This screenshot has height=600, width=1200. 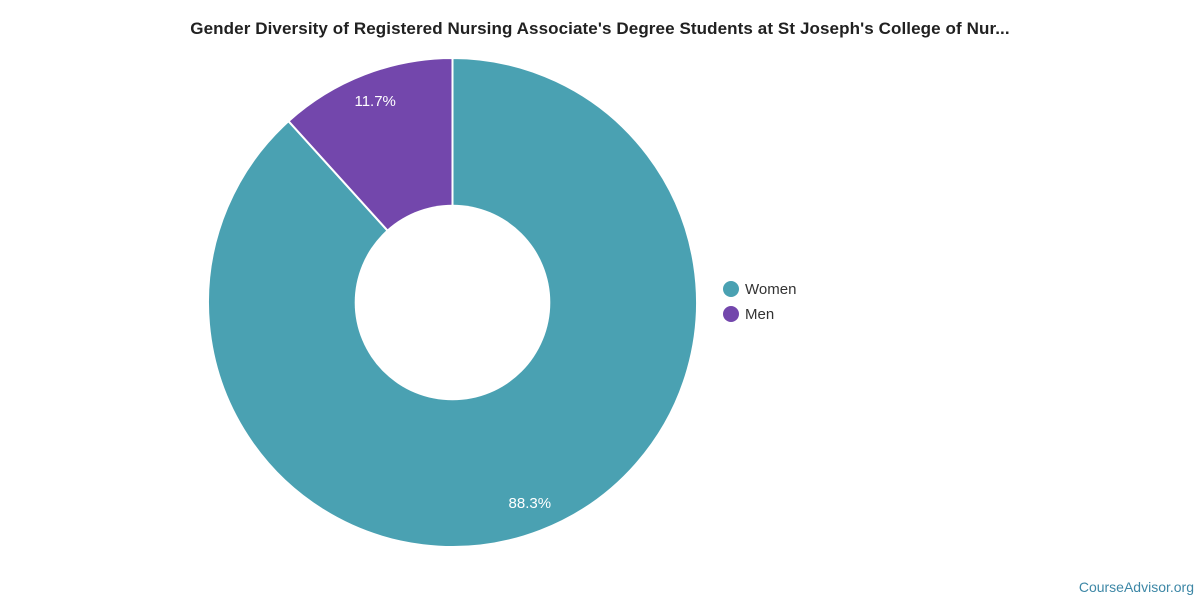 What do you see at coordinates (530, 503) in the screenshot?
I see `slice-label-women: 88.3%` at bounding box center [530, 503].